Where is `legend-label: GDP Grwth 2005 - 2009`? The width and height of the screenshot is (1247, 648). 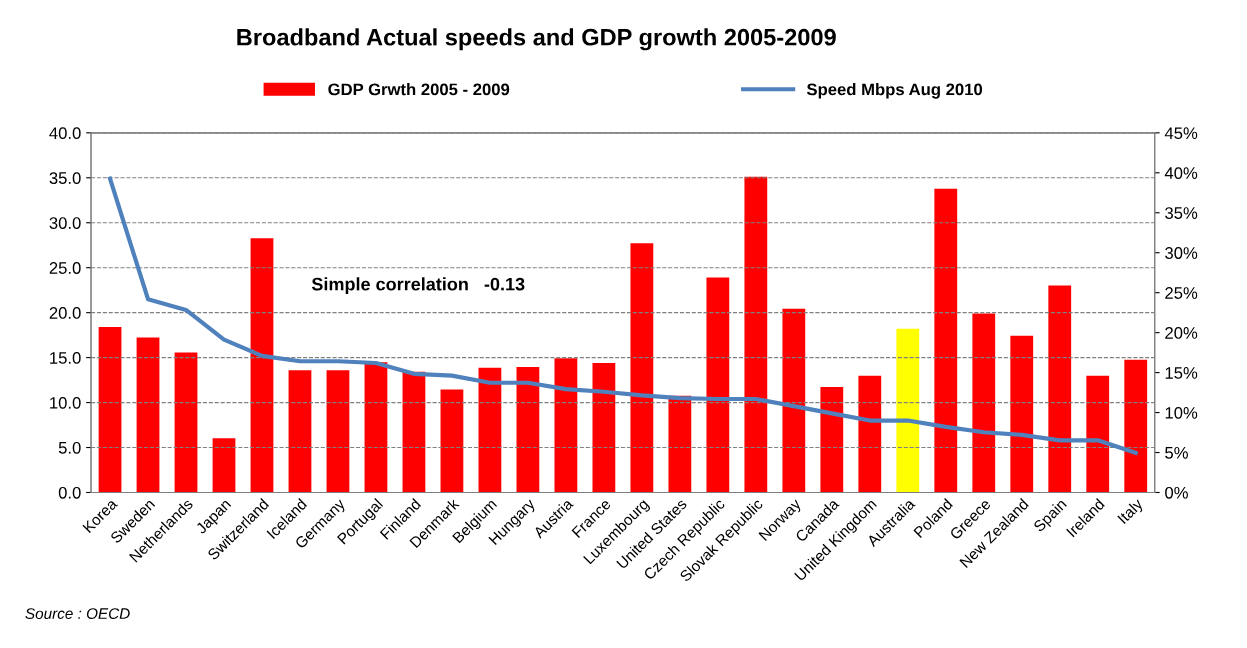 legend-label: GDP Grwth 2005 - 2009 is located at coordinates (419, 89).